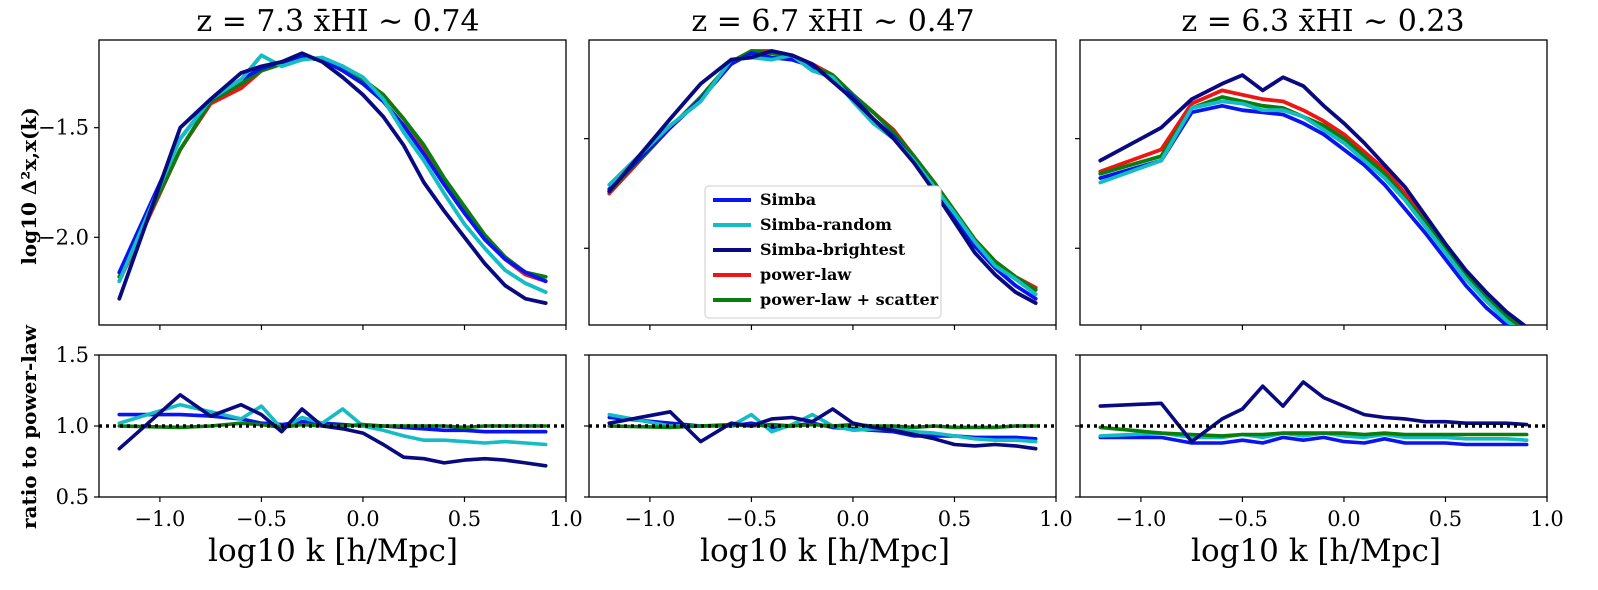  Describe the element at coordinates (72, 426) in the screenshot. I see `ratio-y-tick-label: 1.0` at that location.